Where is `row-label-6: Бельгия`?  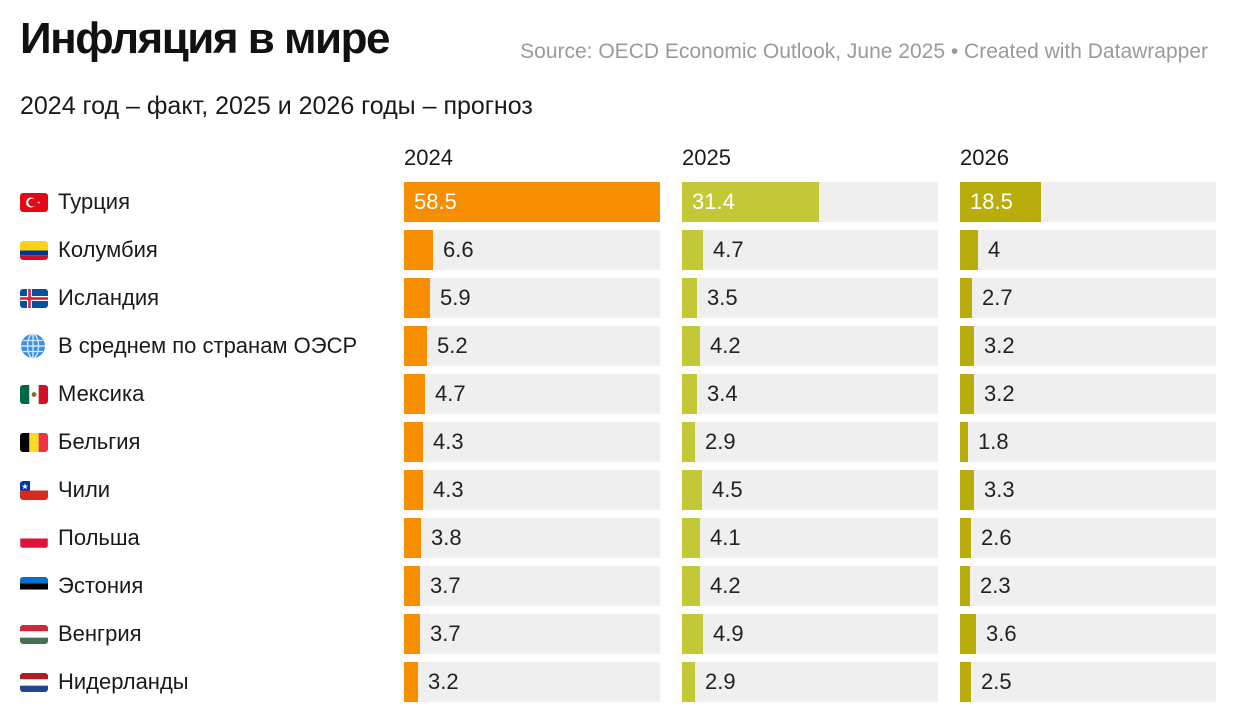 row-label-6: Бельгия is located at coordinates (80, 442).